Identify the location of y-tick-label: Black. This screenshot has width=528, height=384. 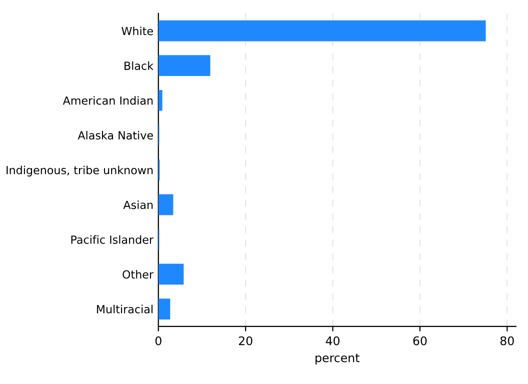
(139, 65).